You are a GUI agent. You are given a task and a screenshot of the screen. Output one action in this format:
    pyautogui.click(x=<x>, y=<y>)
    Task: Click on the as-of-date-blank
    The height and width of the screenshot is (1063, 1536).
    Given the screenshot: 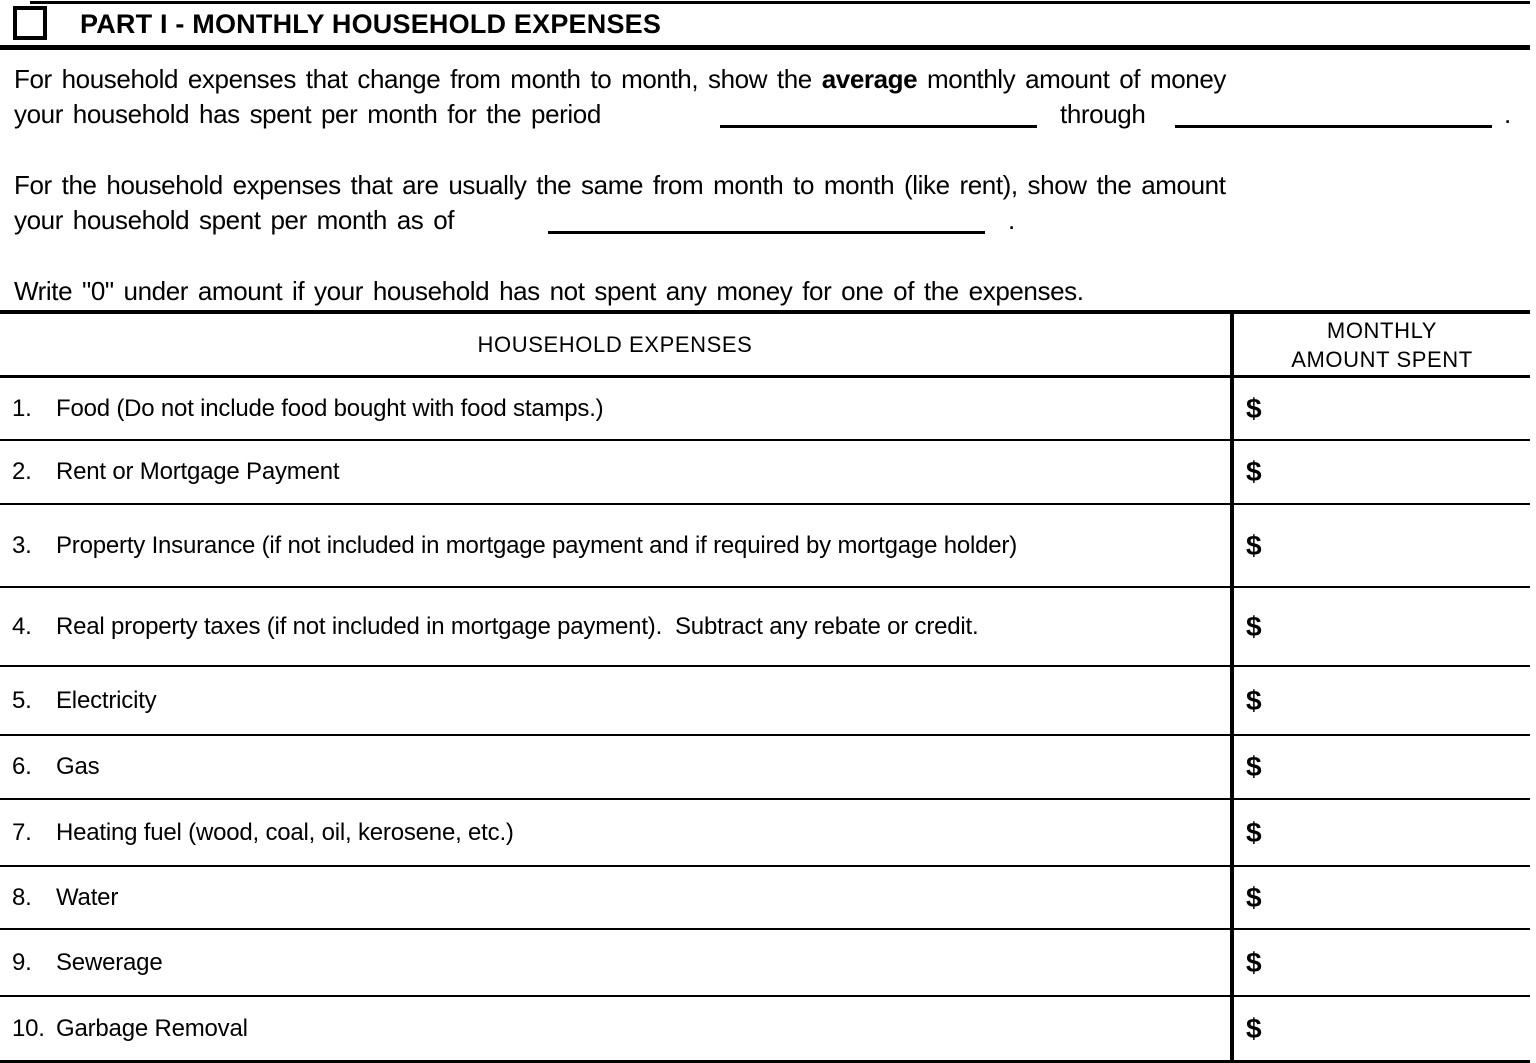 What is the action you would take?
    pyautogui.click(x=766, y=218)
    